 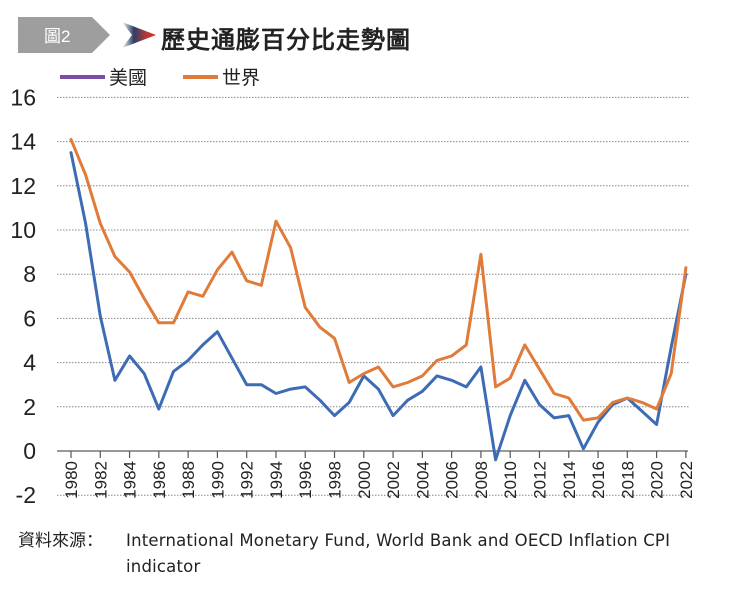 What do you see at coordinates (657, 480) in the screenshot?
I see `x-tick-label: 2020` at bounding box center [657, 480].